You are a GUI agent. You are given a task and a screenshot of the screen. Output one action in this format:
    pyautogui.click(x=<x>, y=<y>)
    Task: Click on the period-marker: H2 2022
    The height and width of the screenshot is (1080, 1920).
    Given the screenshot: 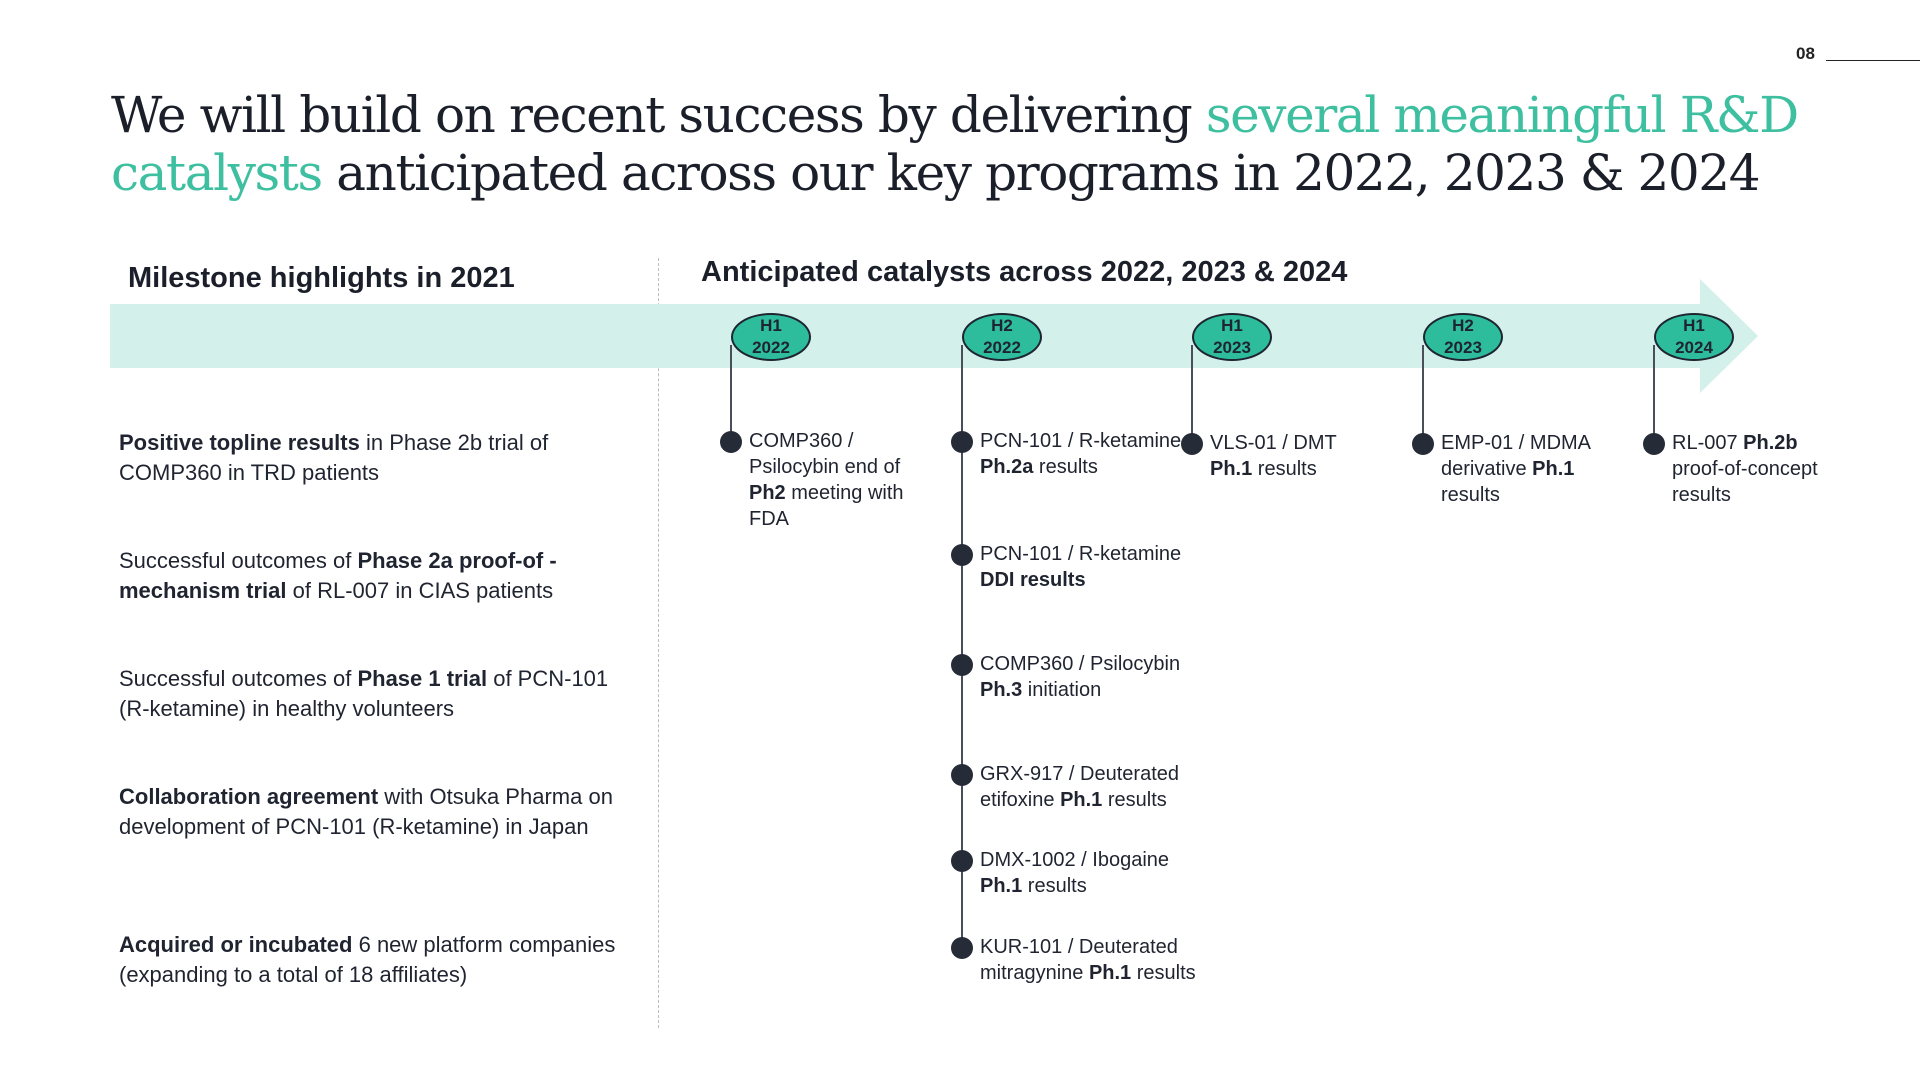 What is the action you would take?
    pyautogui.click(x=1002, y=337)
    